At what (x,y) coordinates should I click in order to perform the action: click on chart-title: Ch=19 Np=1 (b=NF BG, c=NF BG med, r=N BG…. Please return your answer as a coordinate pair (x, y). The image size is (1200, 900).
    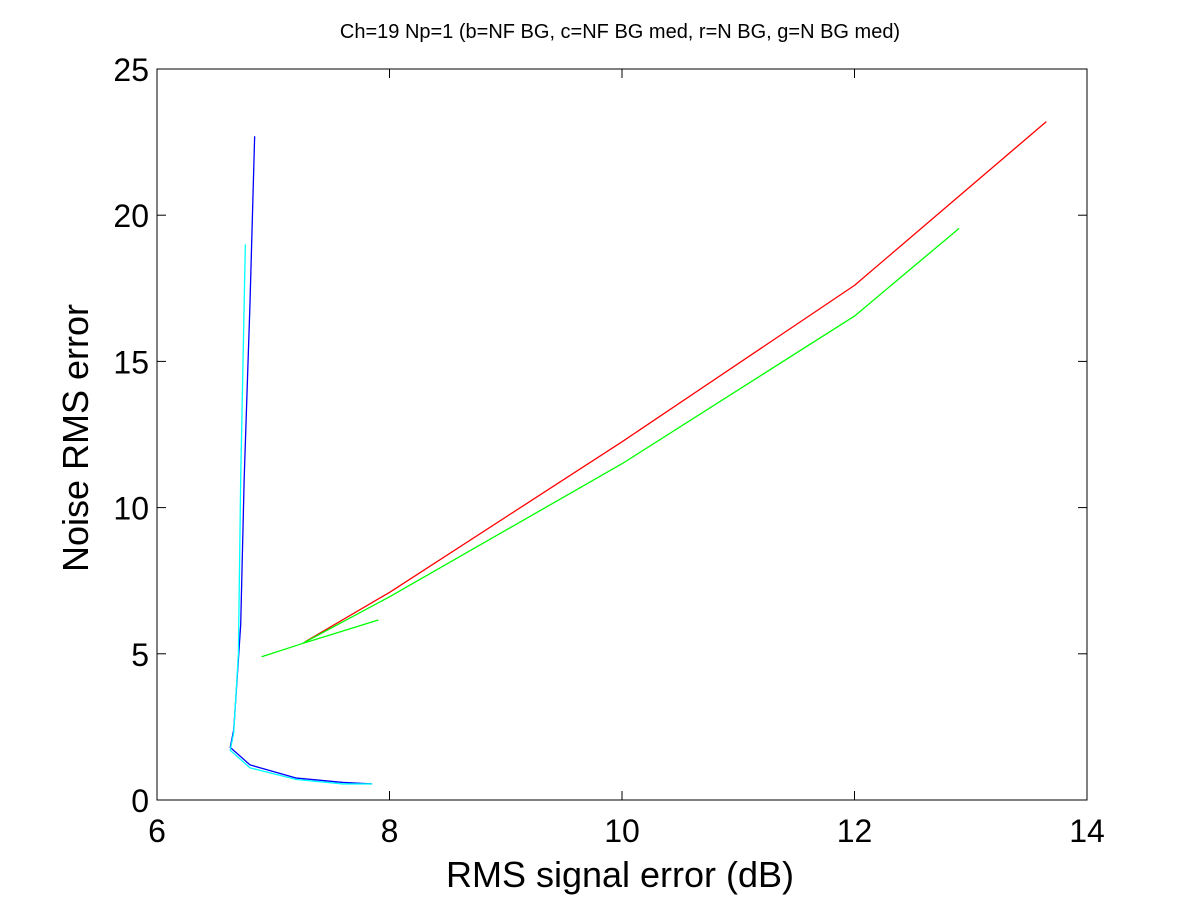
    Looking at the image, I should click on (620, 32).